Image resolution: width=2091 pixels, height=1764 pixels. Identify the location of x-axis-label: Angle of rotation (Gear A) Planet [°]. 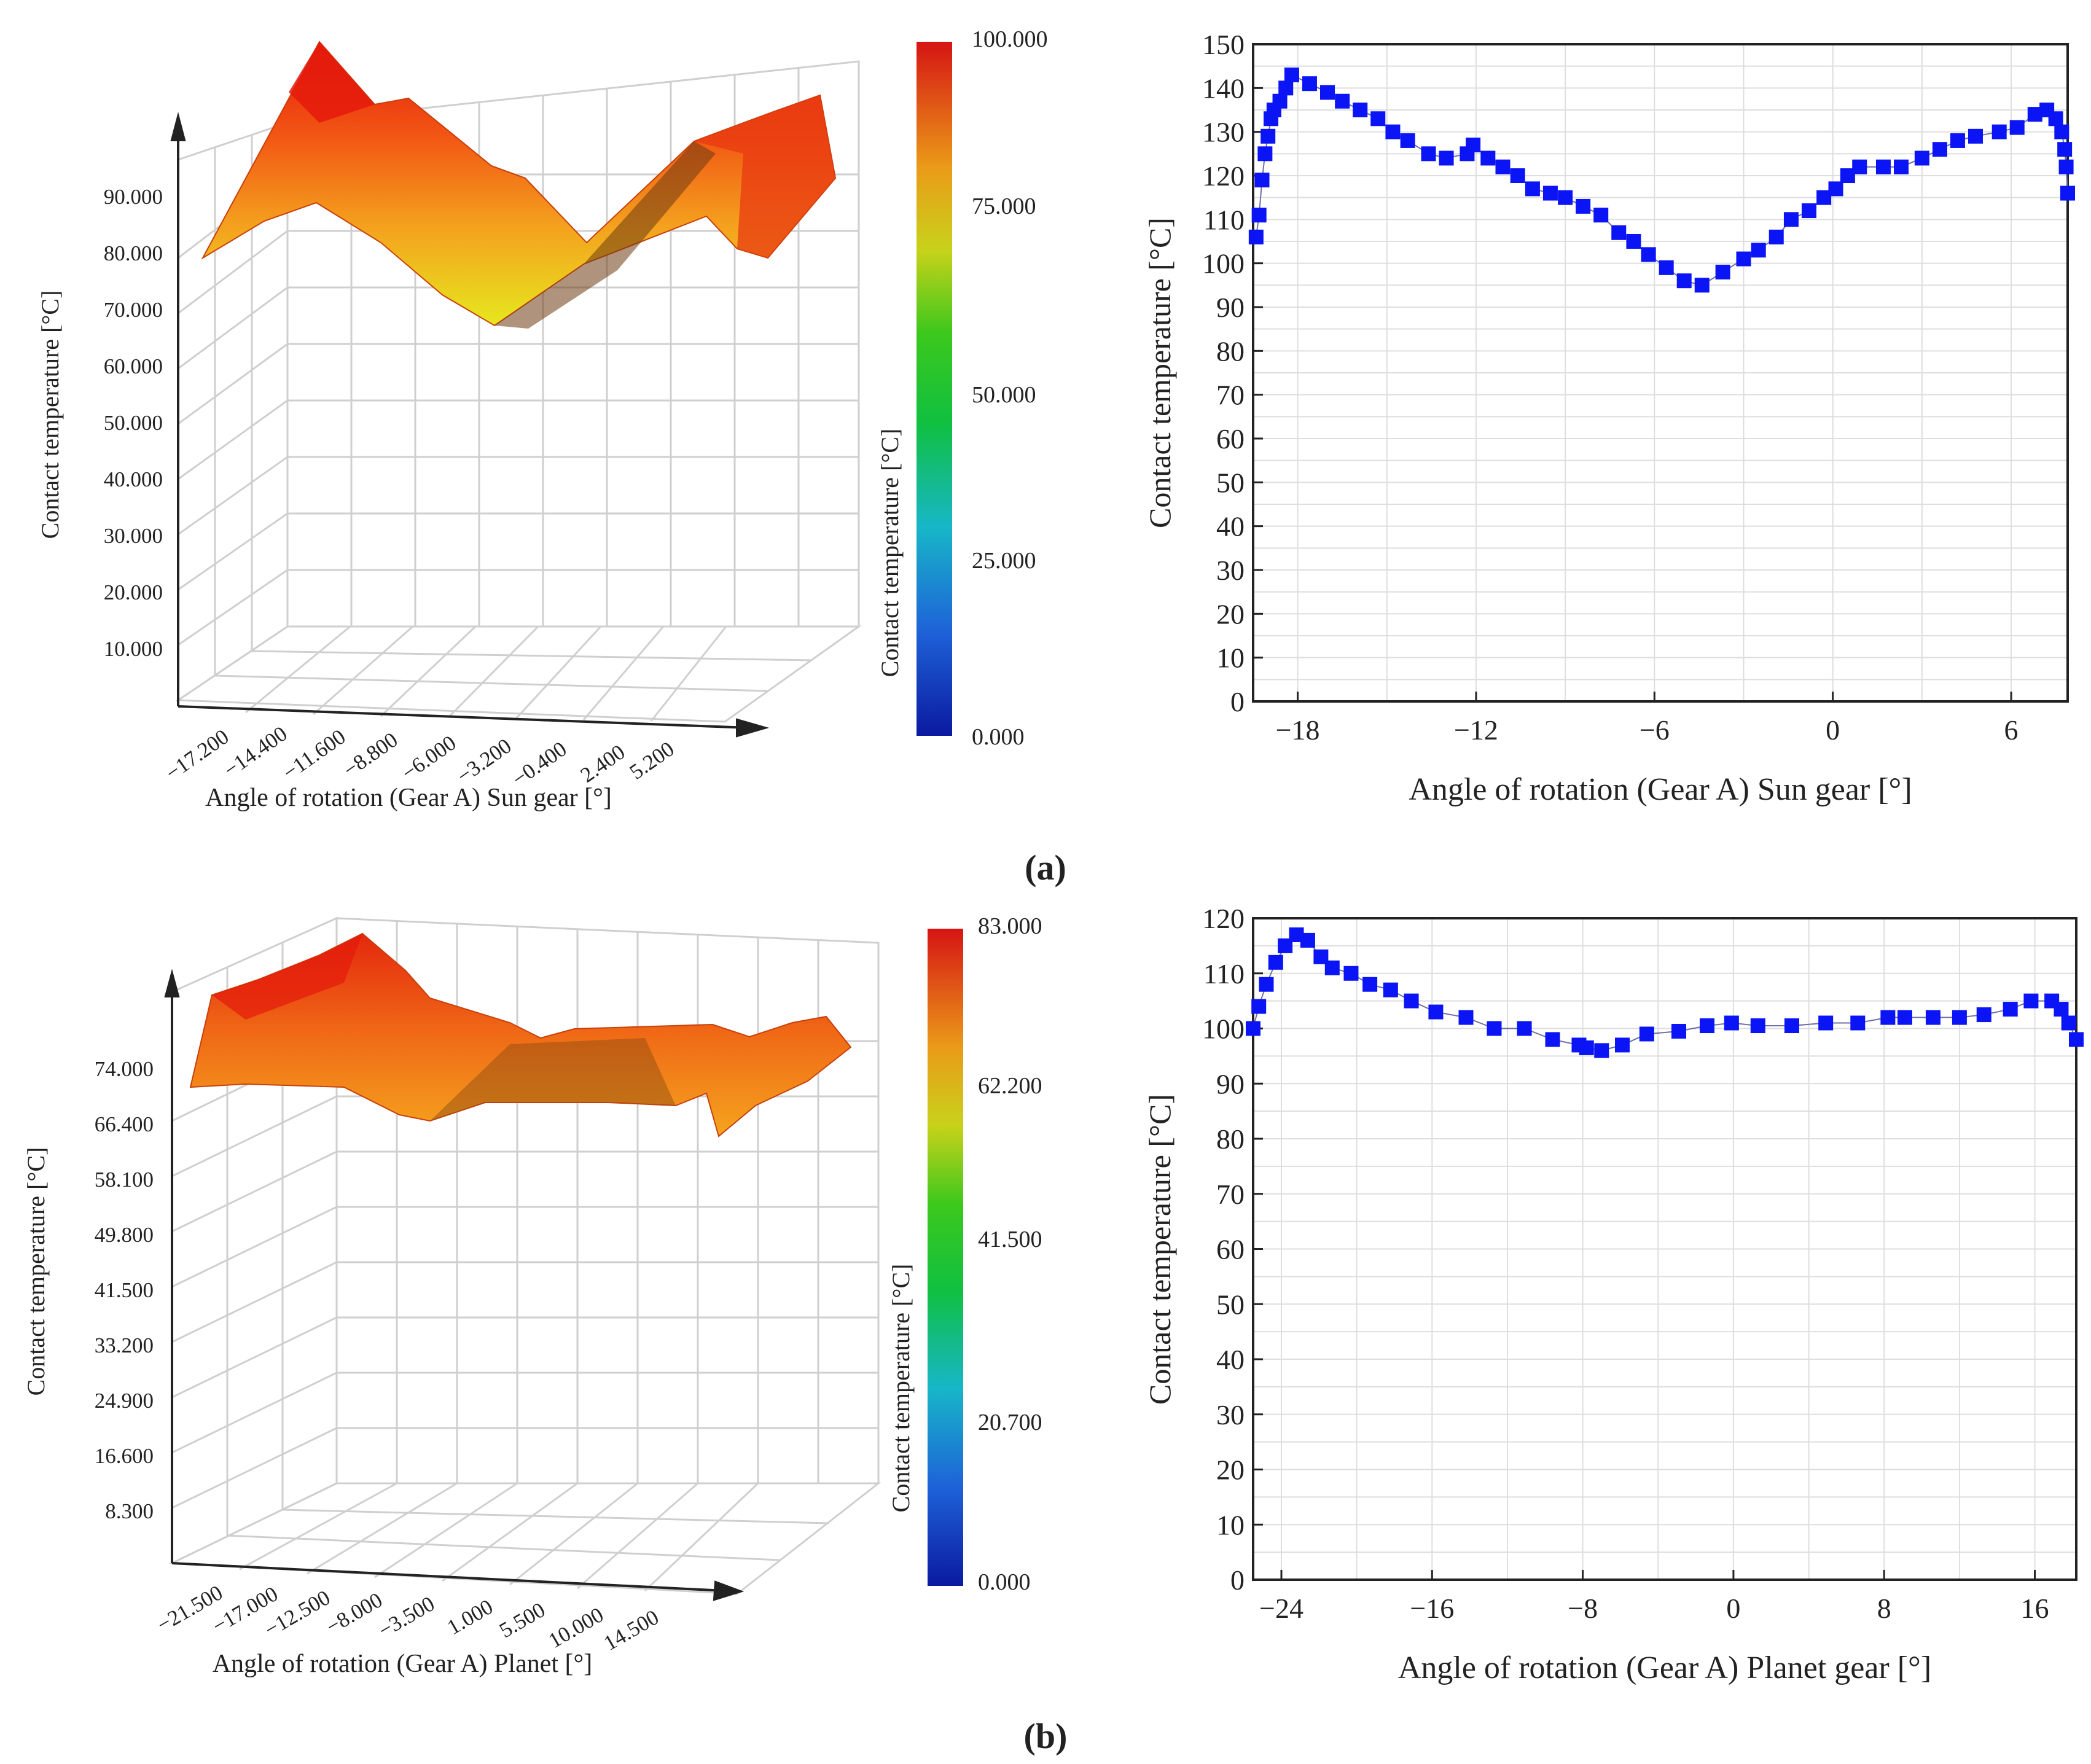
(403, 1664).